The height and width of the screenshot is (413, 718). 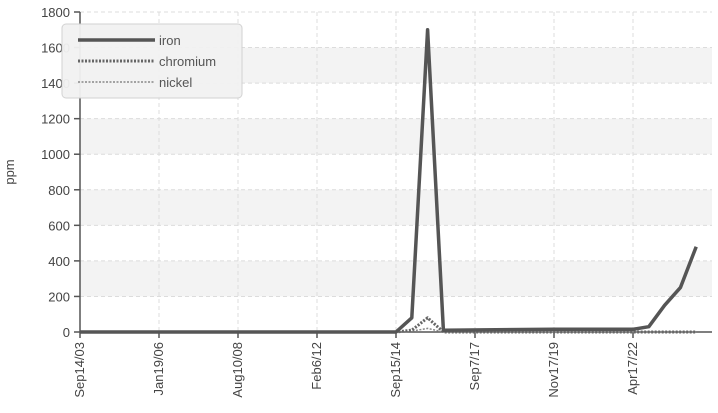 What do you see at coordinates (187, 61) in the screenshot?
I see `legend-label-chromium: chromium` at bounding box center [187, 61].